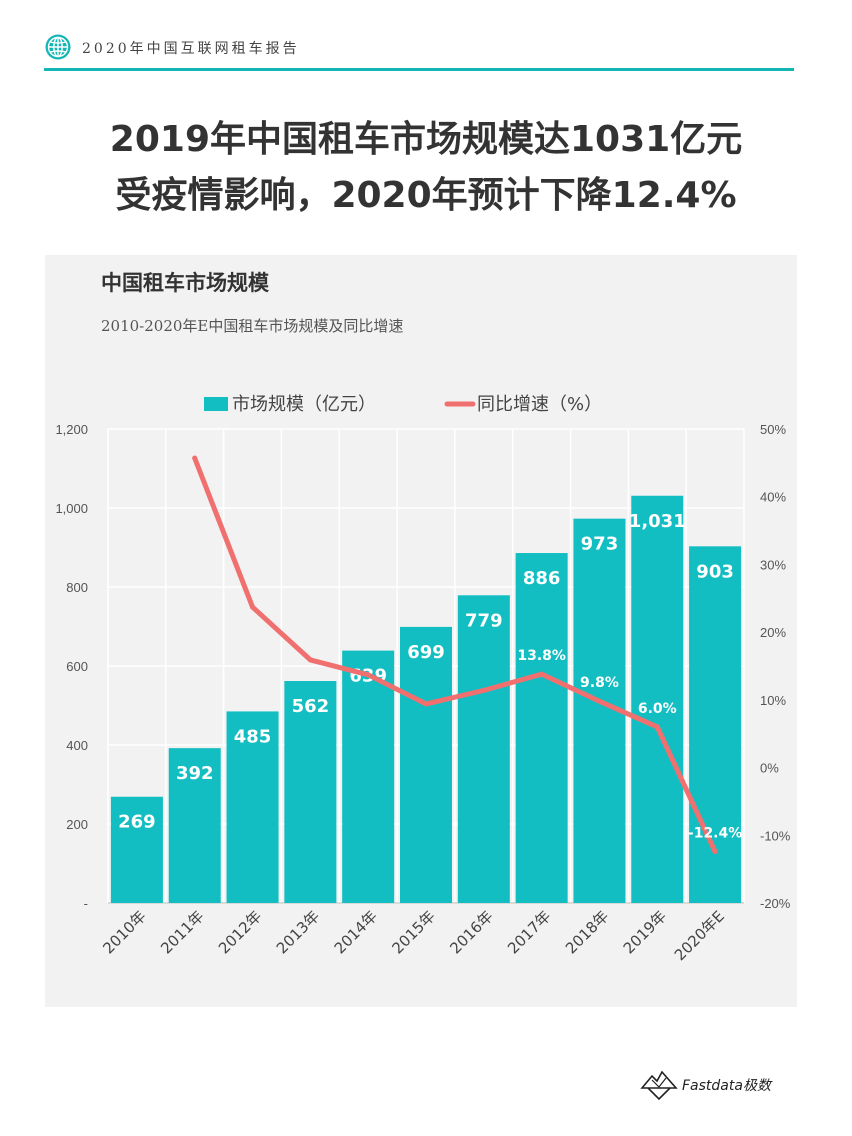 Image resolution: width=852 pixels, height=1136 pixels. What do you see at coordinates (71, 429) in the screenshot?
I see `y-left-tick-label: 1,200` at bounding box center [71, 429].